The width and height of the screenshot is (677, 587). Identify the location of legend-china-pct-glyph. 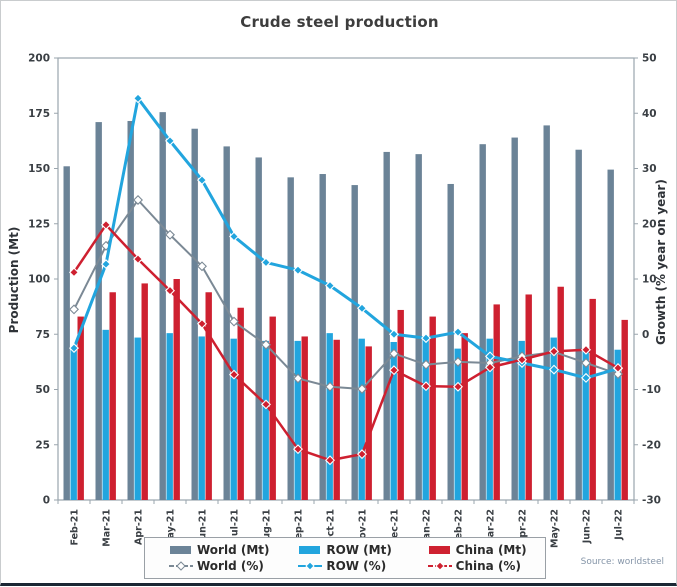
(439, 566).